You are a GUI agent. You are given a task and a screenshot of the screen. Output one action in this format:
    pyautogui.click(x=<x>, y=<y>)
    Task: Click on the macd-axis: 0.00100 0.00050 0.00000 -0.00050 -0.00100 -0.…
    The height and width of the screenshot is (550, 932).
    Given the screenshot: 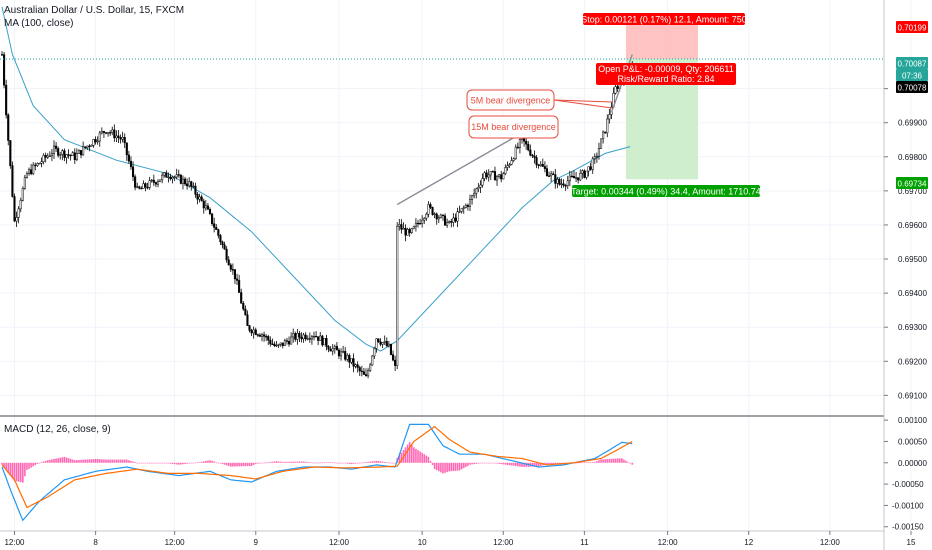 What is the action you would take?
    pyautogui.click(x=905, y=474)
    